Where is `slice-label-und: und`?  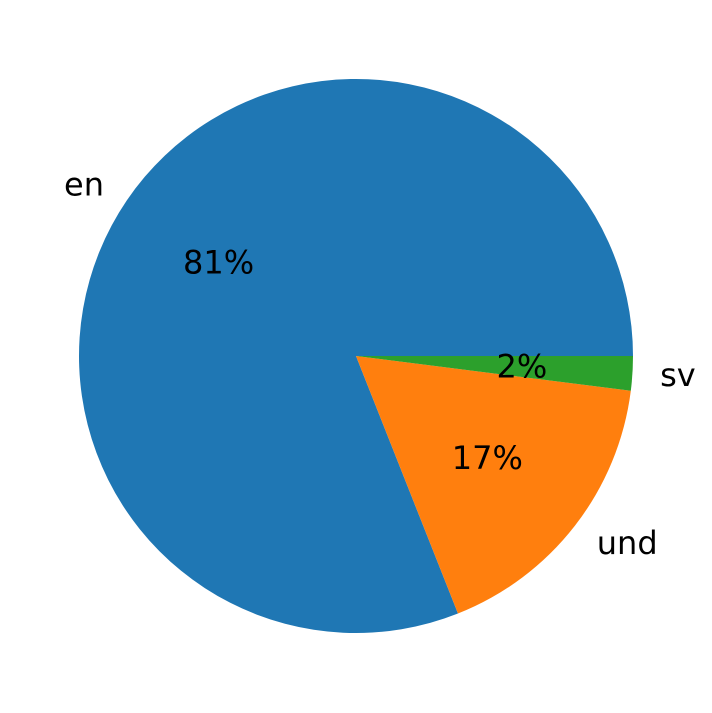 slice-label-und: und is located at coordinates (627, 543).